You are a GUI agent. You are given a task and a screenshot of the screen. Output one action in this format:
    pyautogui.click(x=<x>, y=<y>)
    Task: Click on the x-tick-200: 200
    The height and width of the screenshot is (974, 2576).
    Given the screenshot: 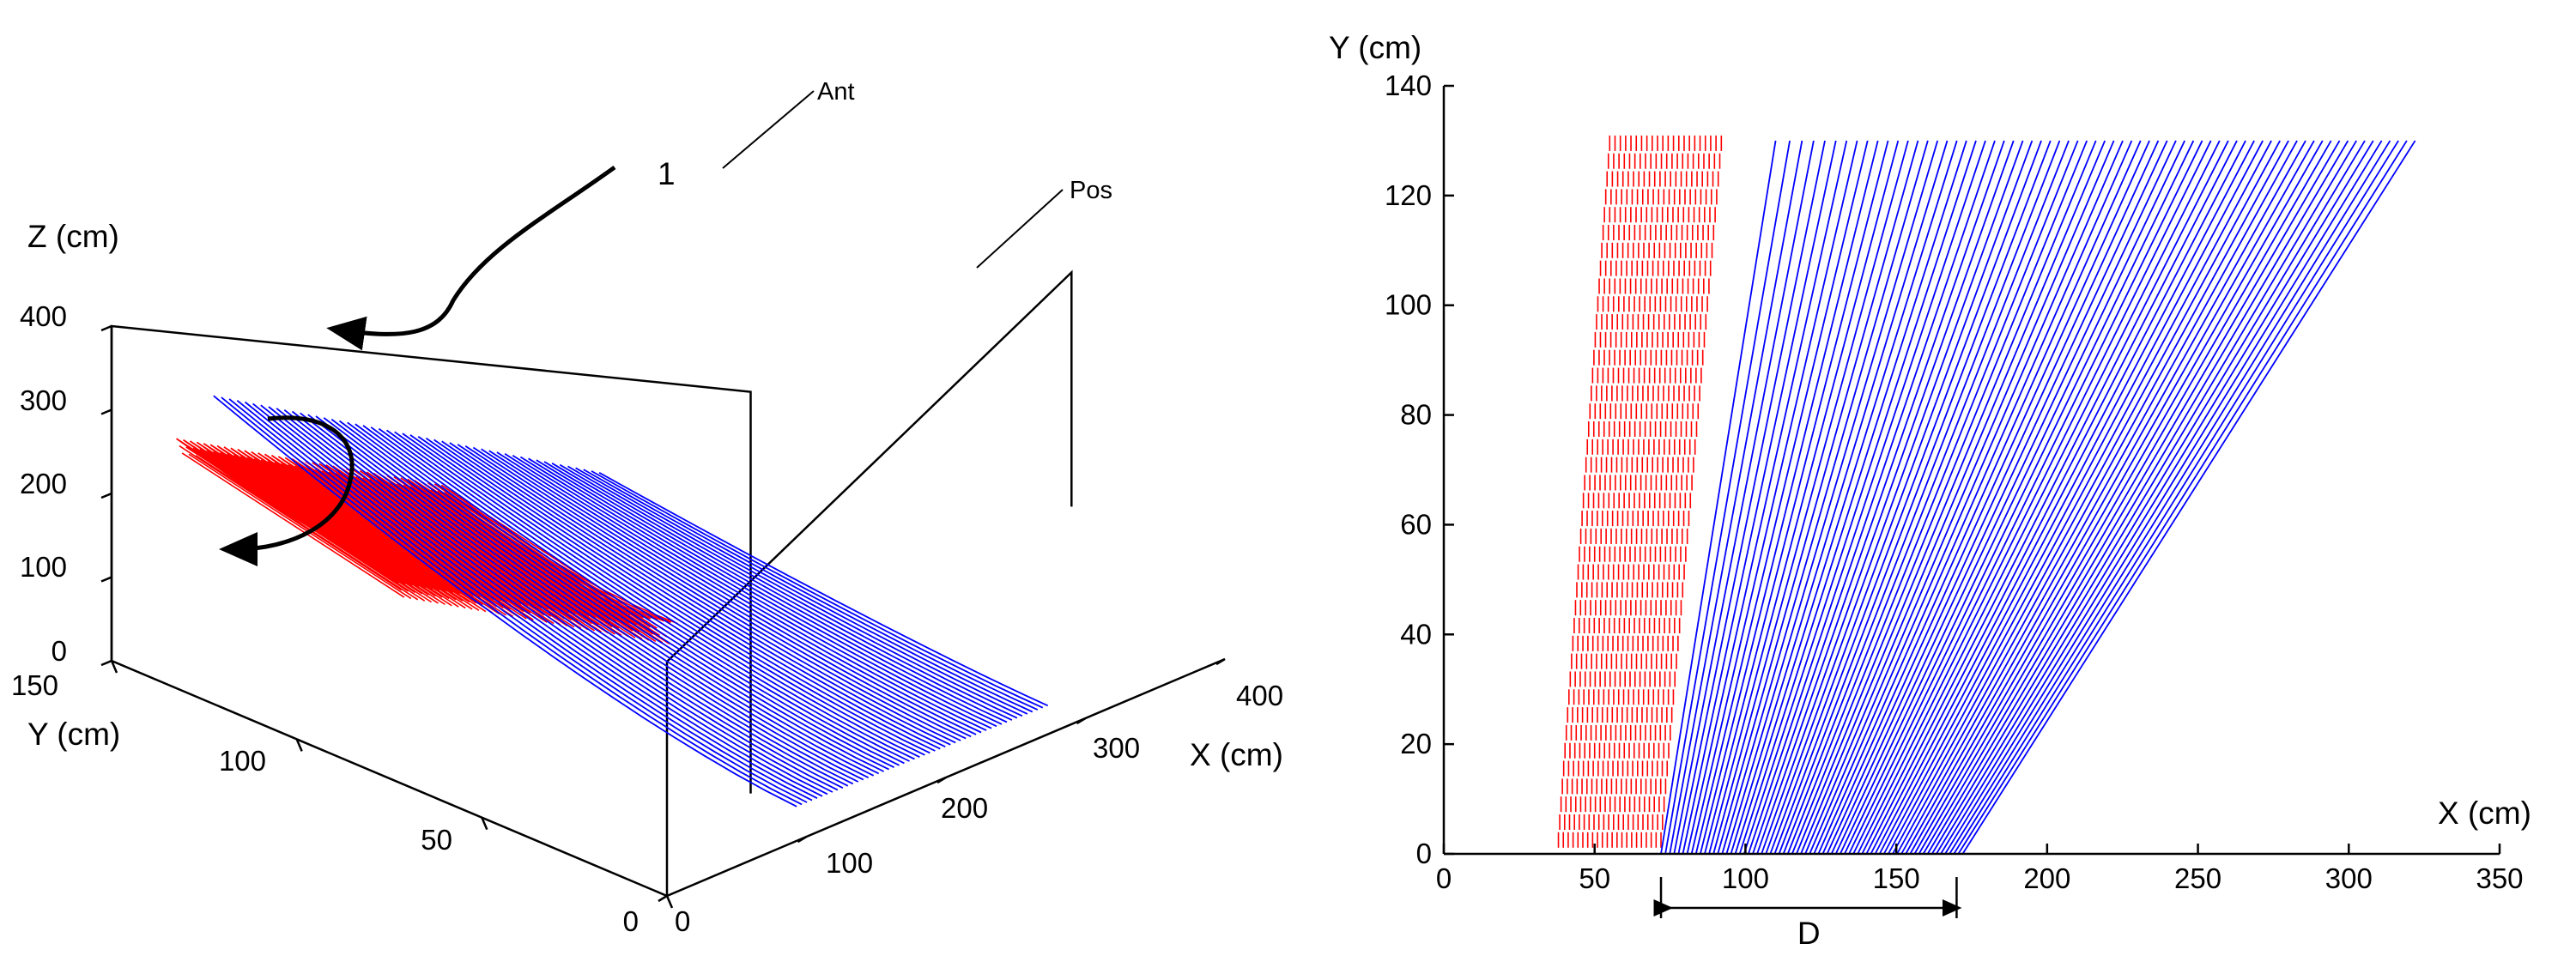 What is the action you would take?
    pyautogui.click(x=964, y=808)
    